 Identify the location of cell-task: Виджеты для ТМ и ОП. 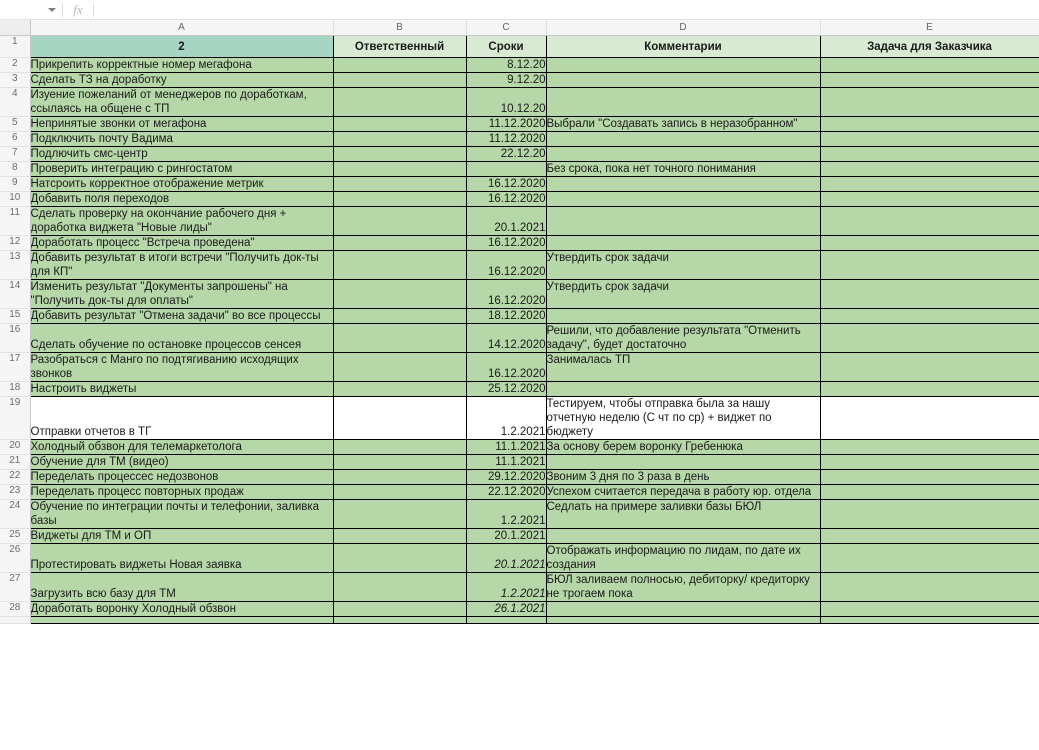
(181, 536).